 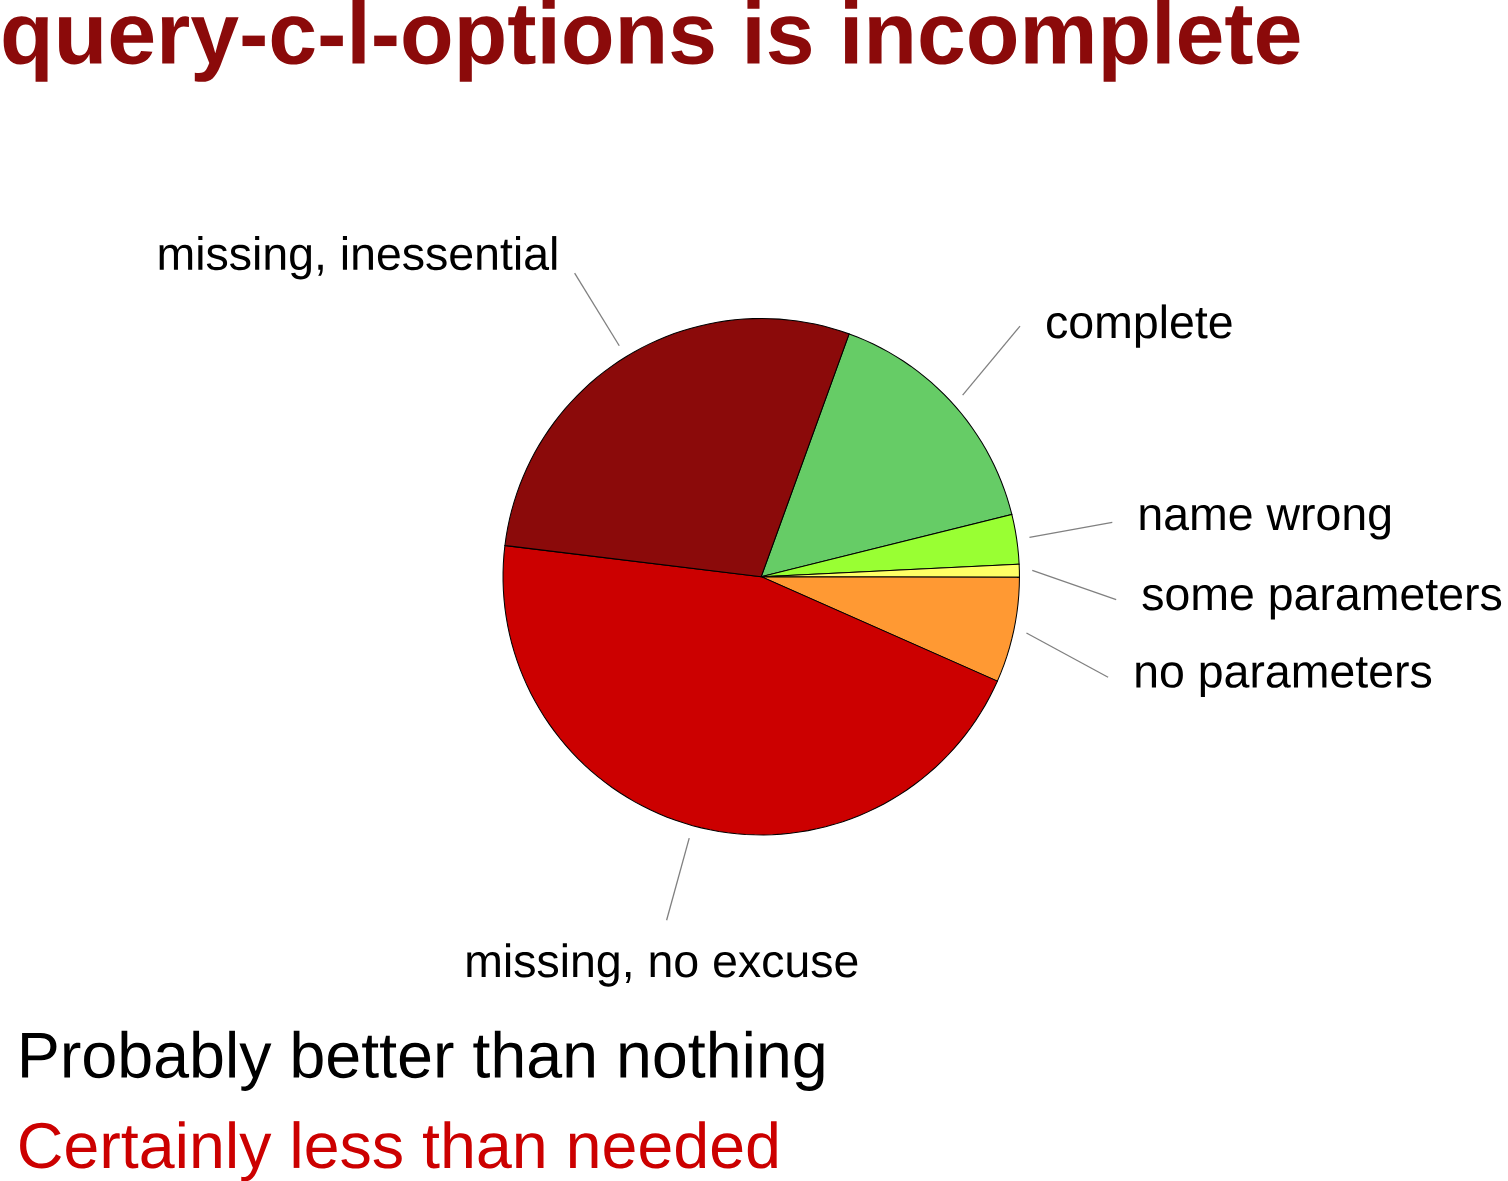 I want to click on text: Certainly less than needed, so click(x=398, y=1150).